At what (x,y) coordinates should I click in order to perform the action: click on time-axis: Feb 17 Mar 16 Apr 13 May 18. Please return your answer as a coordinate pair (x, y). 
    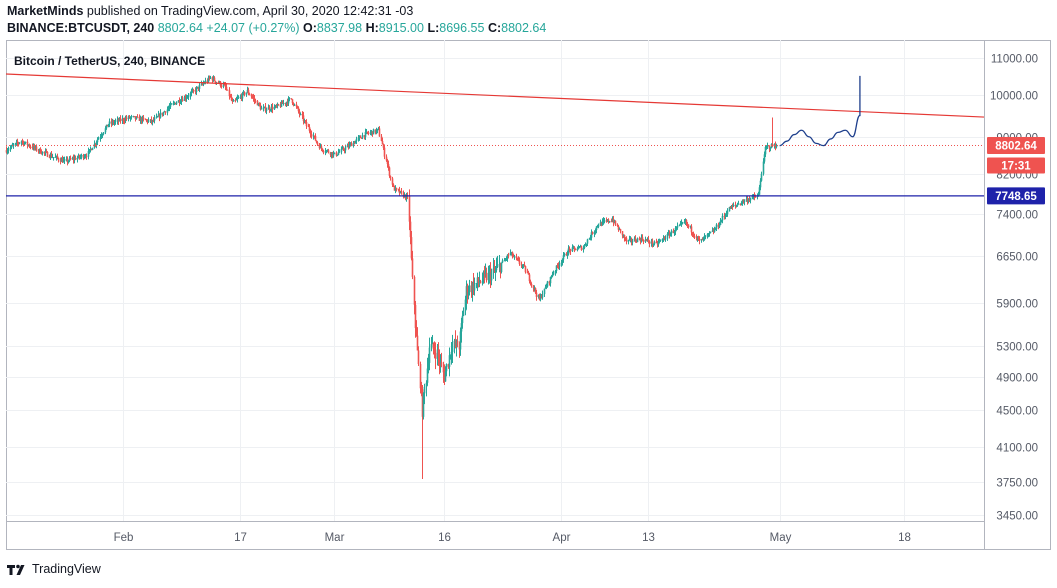
    Looking at the image, I should click on (512, 538).